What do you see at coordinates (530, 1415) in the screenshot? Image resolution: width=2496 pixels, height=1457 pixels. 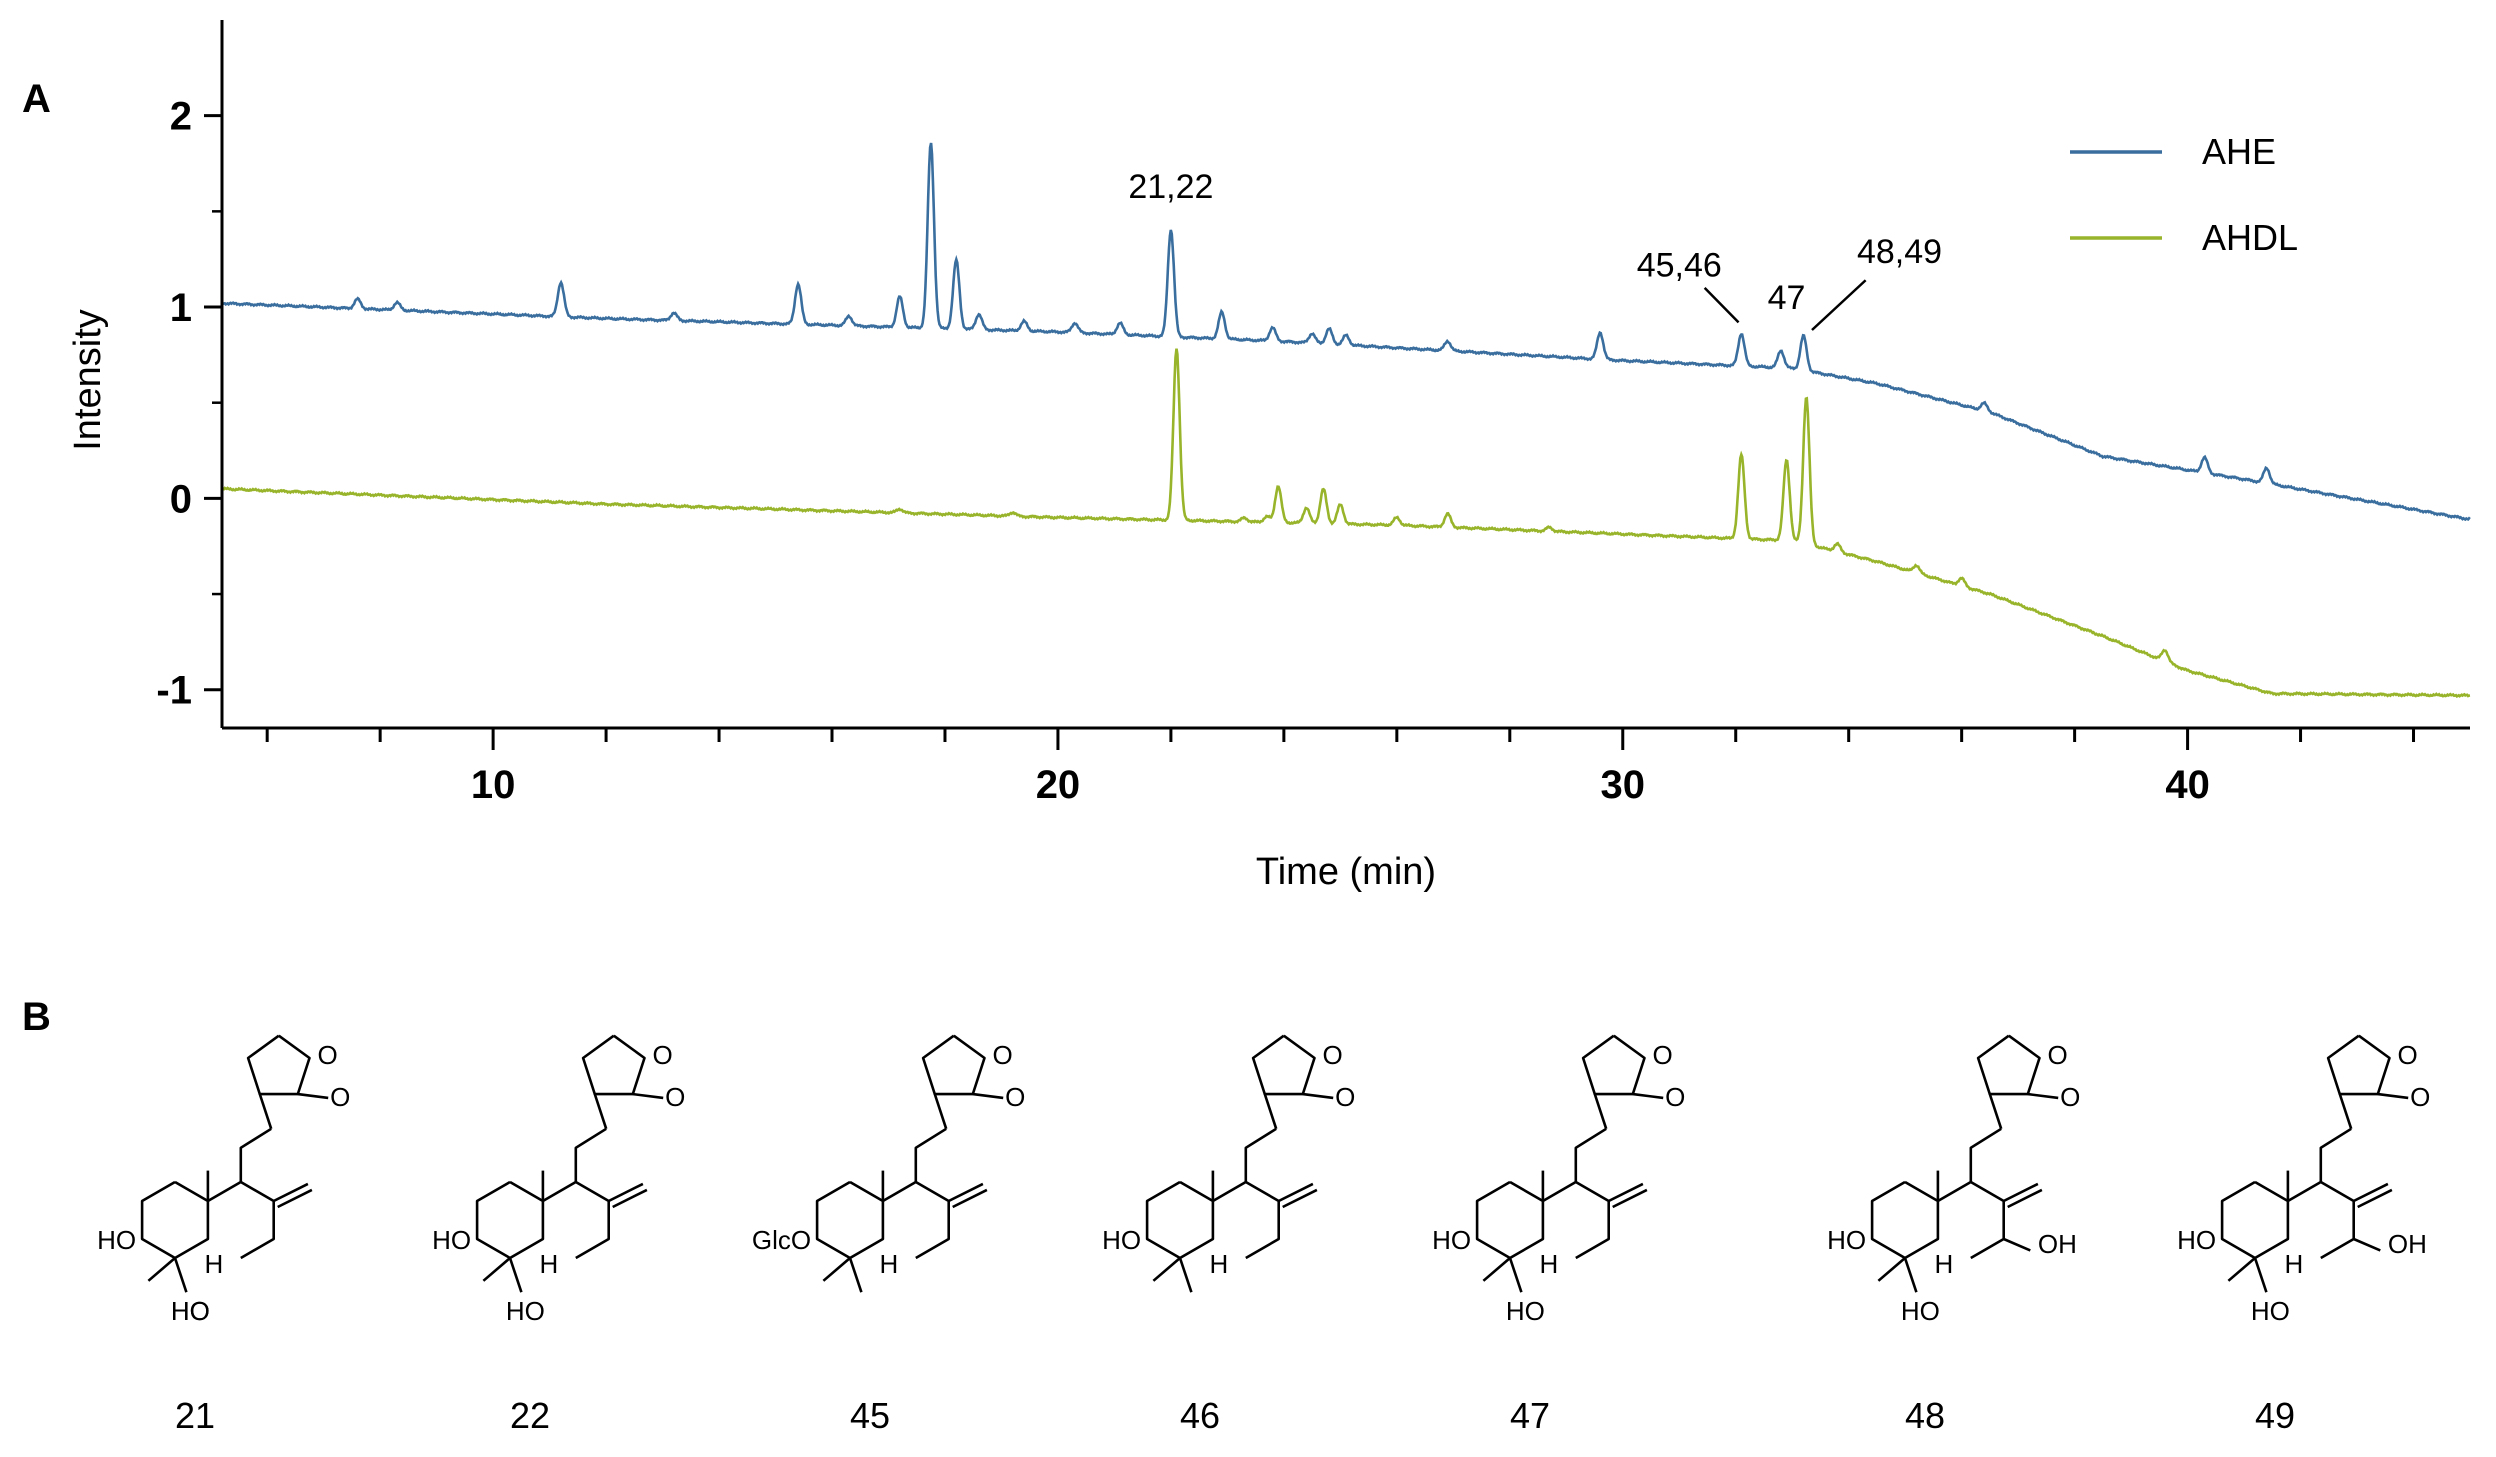 I see `compound-number: 22` at bounding box center [530, 1415].